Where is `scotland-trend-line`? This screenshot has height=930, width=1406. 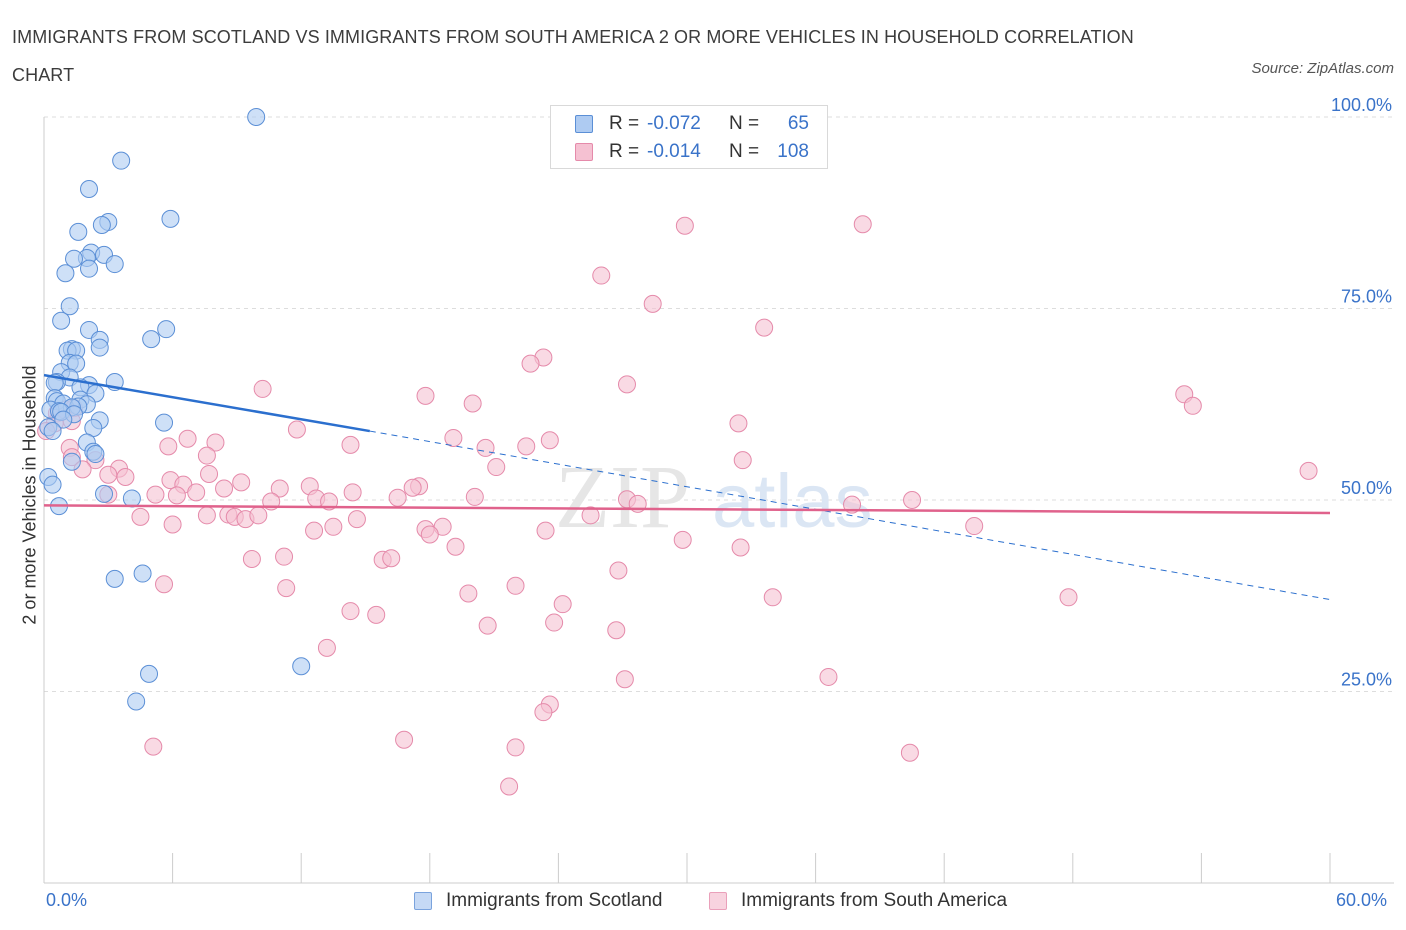 scotland-trend-line is located at coordinates (206, 403).